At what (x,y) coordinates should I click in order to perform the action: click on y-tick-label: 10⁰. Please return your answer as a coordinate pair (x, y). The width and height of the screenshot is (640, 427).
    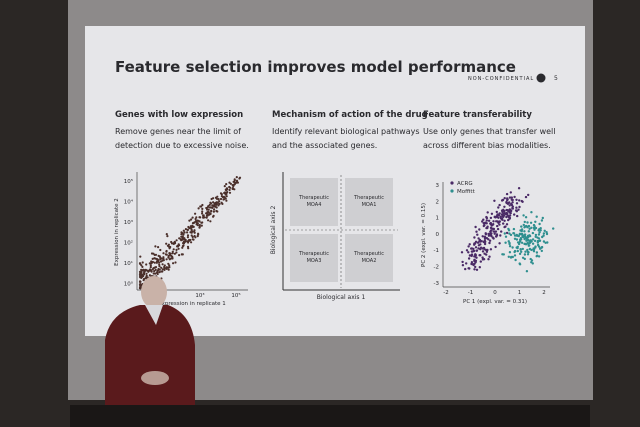
    Looking at the image, I should click on (129, 284).